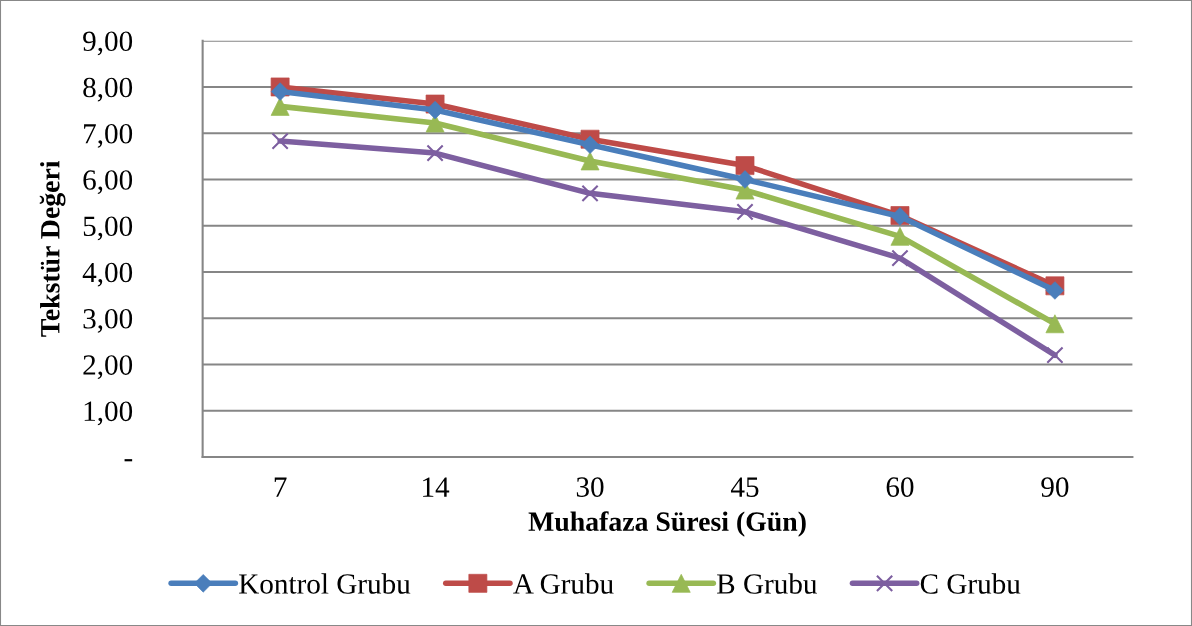 The height and width of the screenshot is (626, 1192). I want to click on legend-label: B Grubu, so click(767, 583).